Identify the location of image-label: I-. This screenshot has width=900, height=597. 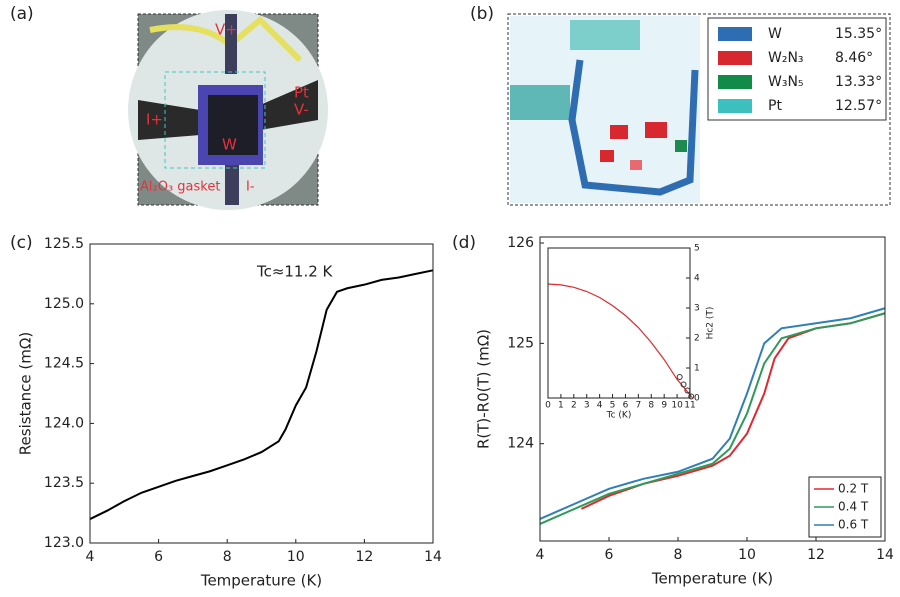
(250, 187).